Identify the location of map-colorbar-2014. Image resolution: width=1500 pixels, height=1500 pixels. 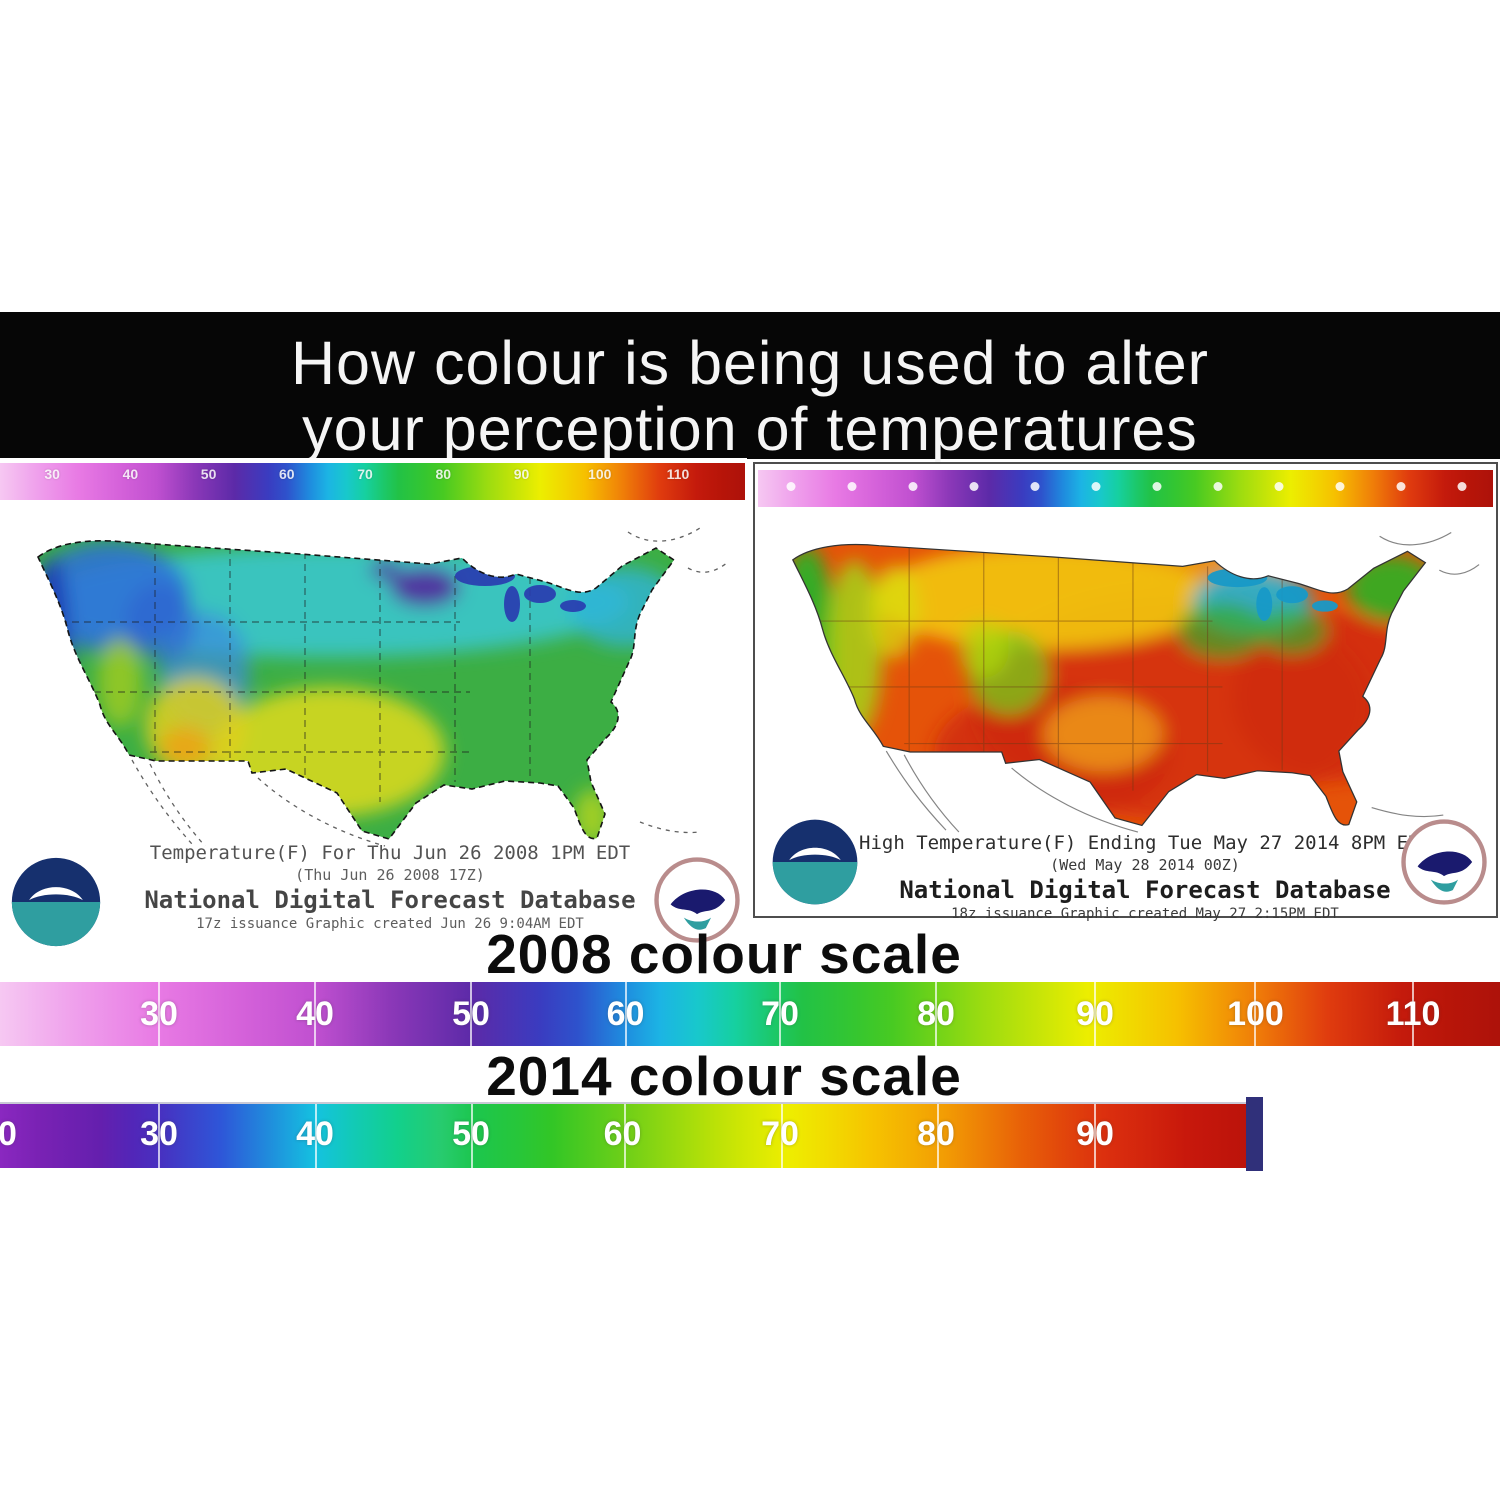
(1125, 488).